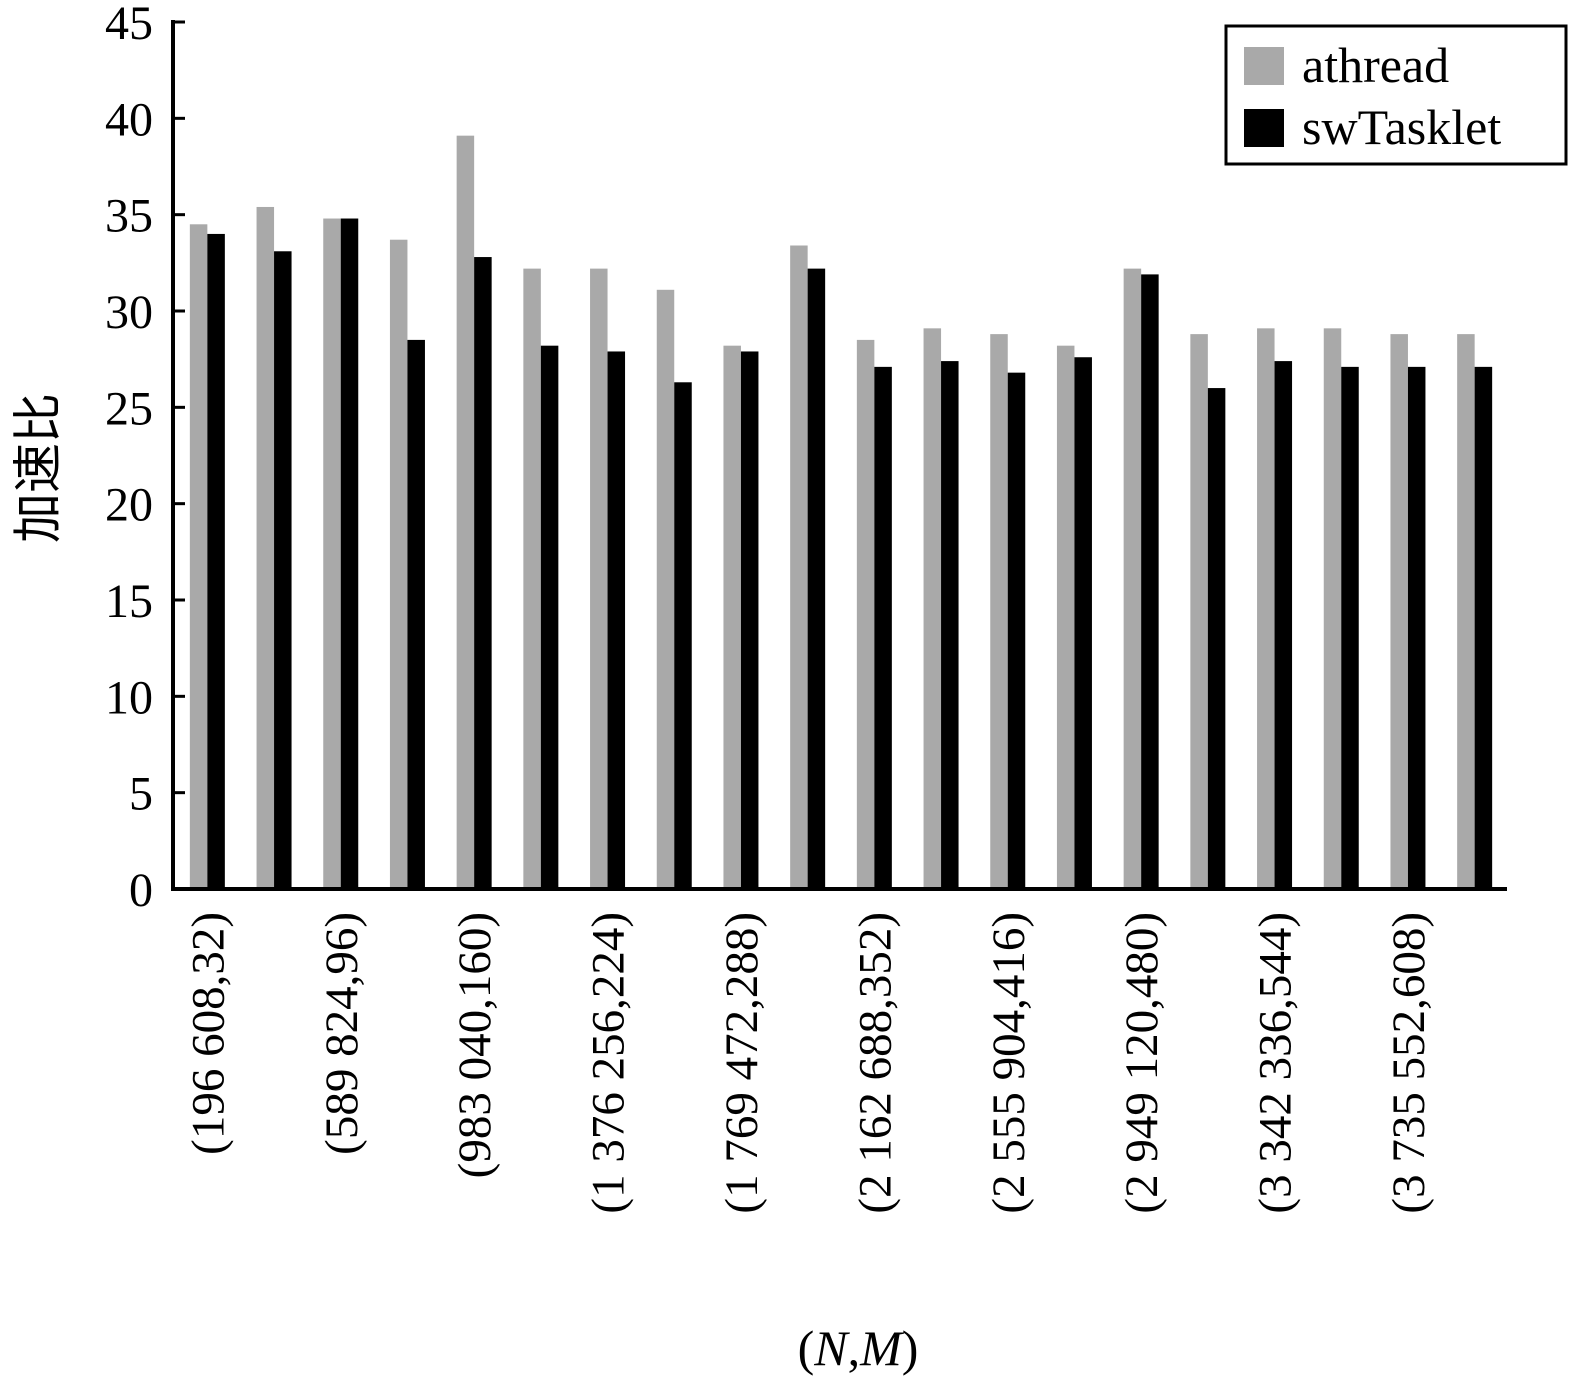  Describe the element at coordinates (342, 1033) in the screenshot. I see `x-tick-label-2: (589 824,96)` at that location.